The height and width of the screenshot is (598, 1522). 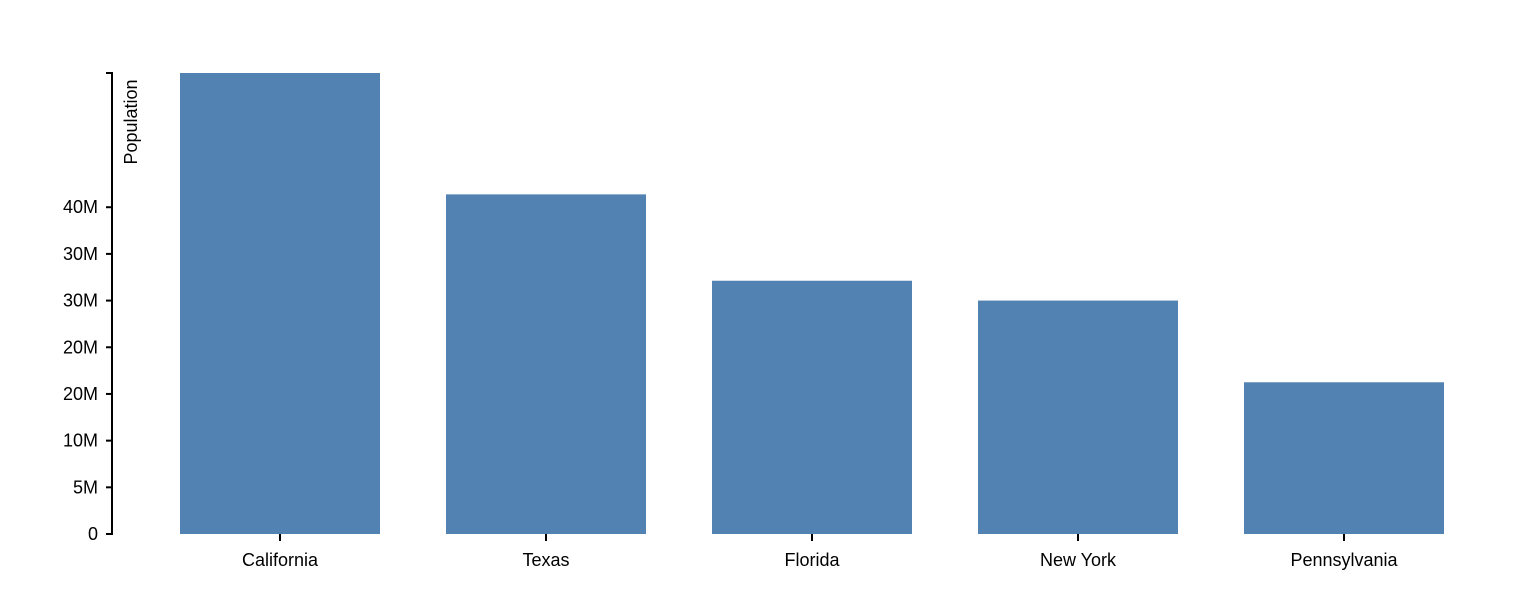 I want to click on y-tick-label: 0, so click(x=93, y=534).